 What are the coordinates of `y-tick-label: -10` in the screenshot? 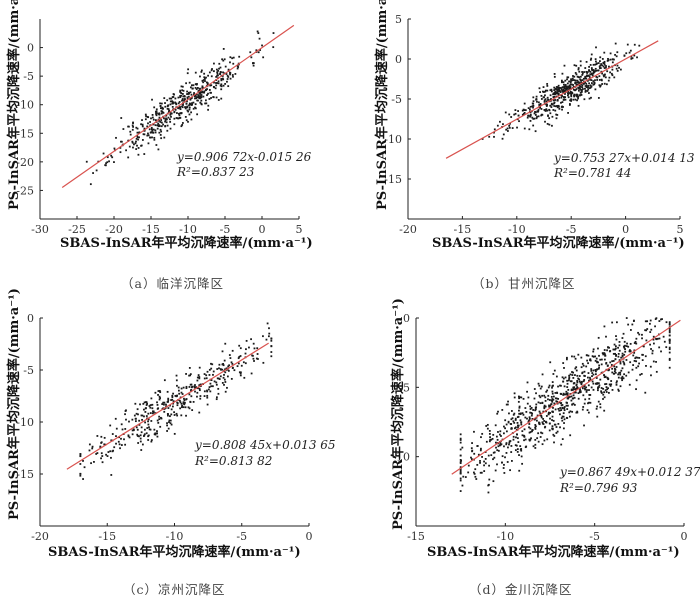 It's located at (401, 457).